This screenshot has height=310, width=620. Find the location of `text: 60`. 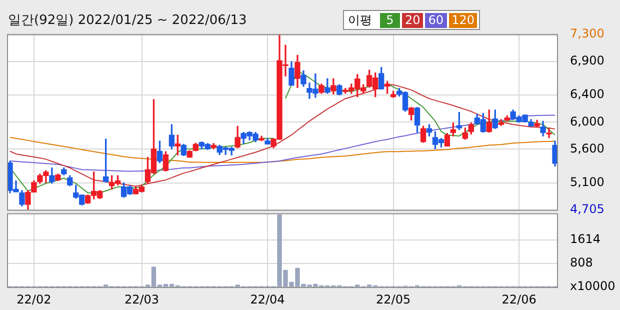

text: 60 is located at coordinates (436, 20).